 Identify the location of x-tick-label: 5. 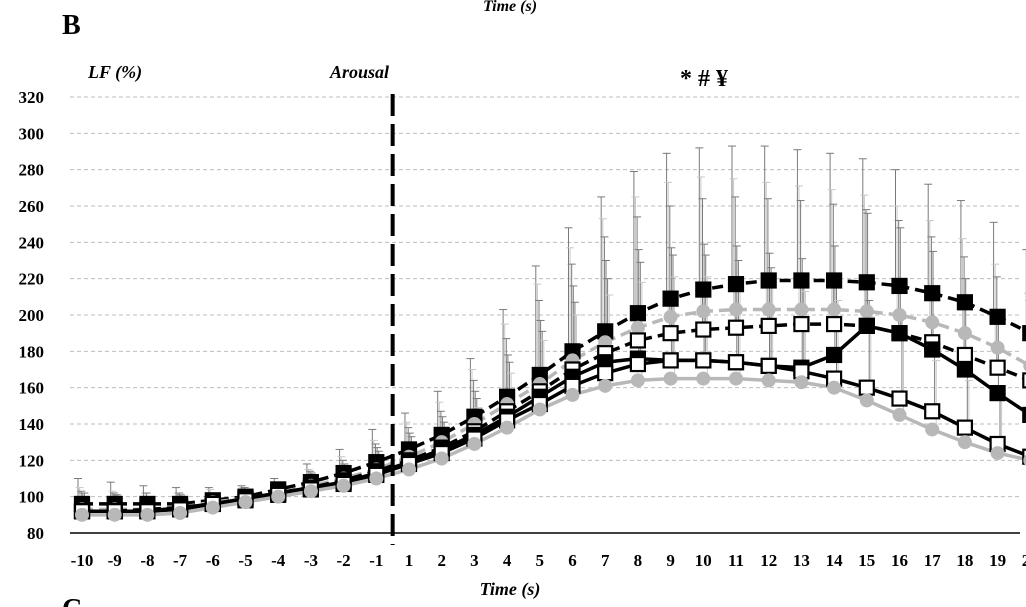
(540, 560).